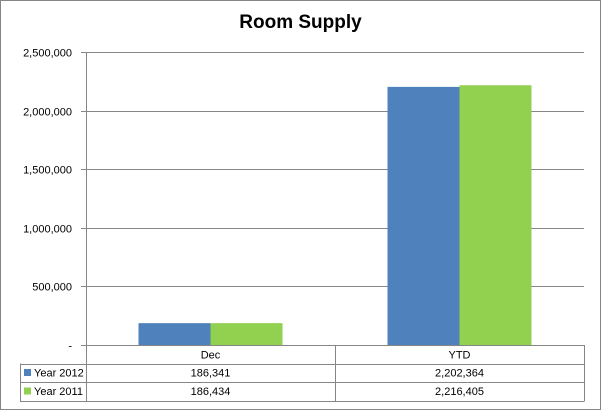 The height and width of the screenshot is (410, 601). I want to click on data-value-label: 2,202,364, so click(459, 374).